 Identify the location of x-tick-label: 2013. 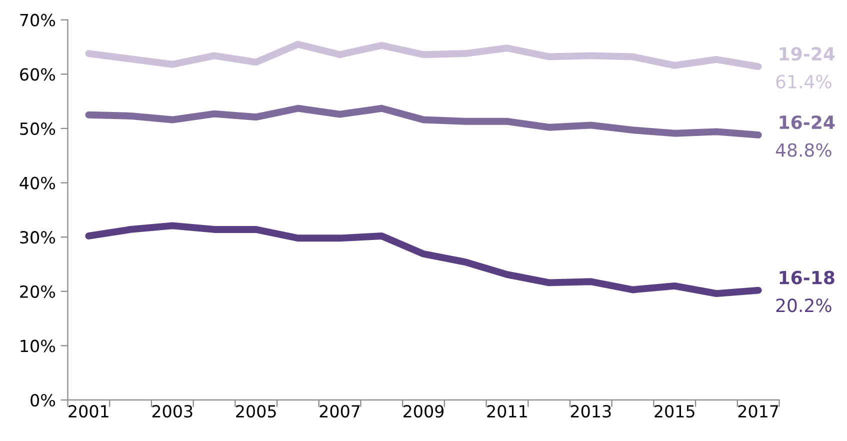
(590, 411).